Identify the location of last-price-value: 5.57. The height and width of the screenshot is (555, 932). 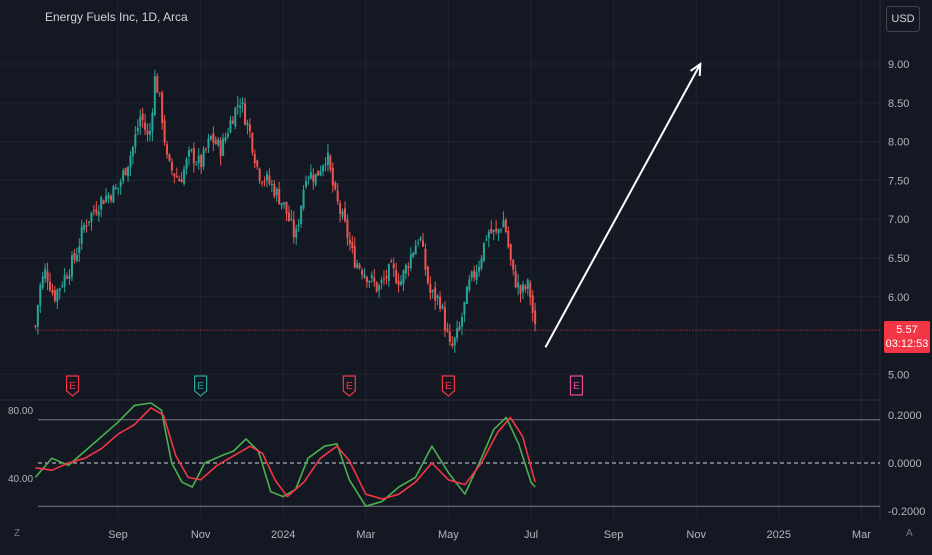
(907, 330).